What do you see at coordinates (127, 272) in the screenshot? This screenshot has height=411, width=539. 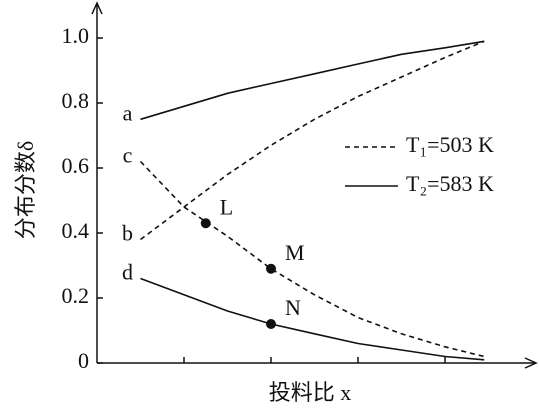 I see `curve-label: d` at bounding box center [127, 272].